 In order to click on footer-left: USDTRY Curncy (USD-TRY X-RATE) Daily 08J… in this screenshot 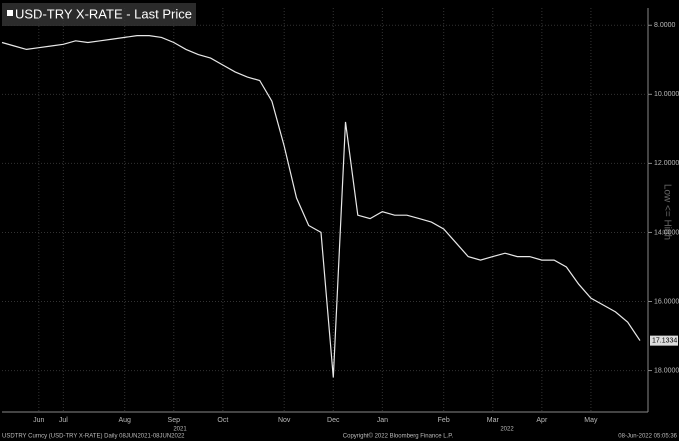, I will do `click(93, 437)`.